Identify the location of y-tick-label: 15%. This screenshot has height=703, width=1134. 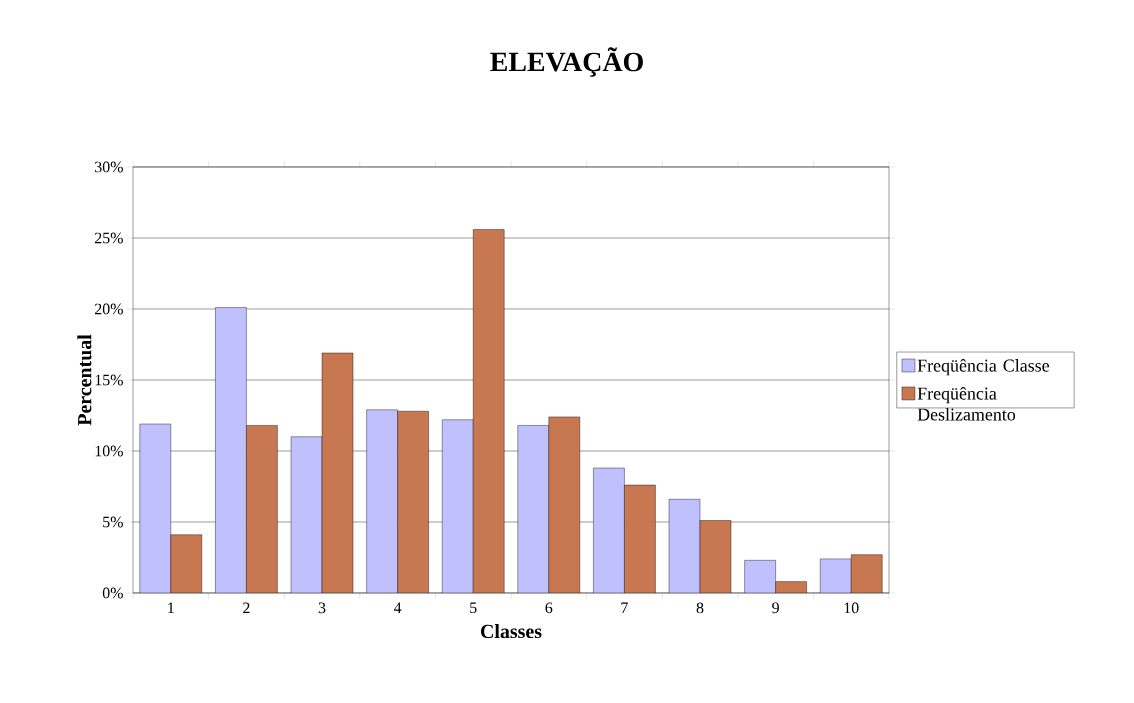
(109, 380).